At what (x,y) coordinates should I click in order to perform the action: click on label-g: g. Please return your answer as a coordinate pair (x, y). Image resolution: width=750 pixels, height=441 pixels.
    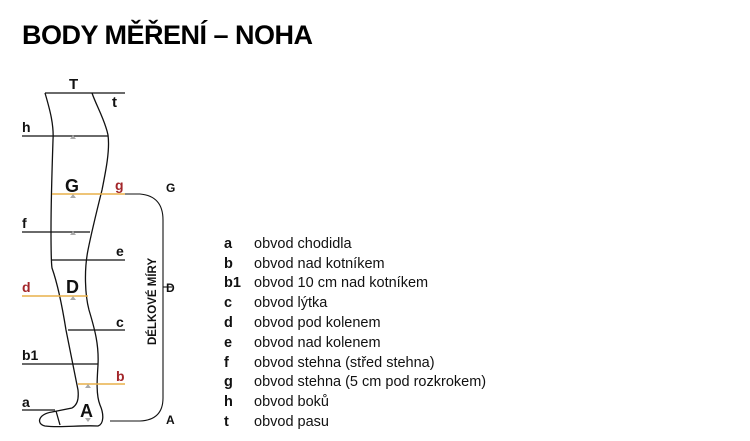
    Looking at the image, I should click on (119, 185).